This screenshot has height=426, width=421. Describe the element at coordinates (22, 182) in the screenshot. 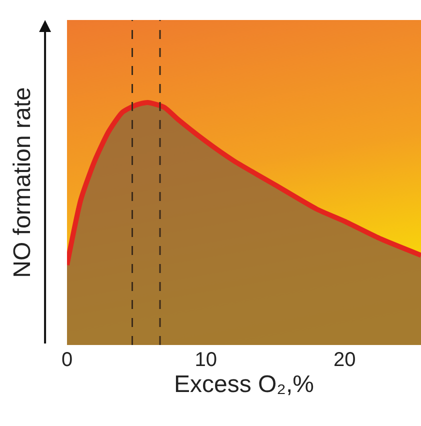

I see `y-axis-title: NO formation rate` at that location.